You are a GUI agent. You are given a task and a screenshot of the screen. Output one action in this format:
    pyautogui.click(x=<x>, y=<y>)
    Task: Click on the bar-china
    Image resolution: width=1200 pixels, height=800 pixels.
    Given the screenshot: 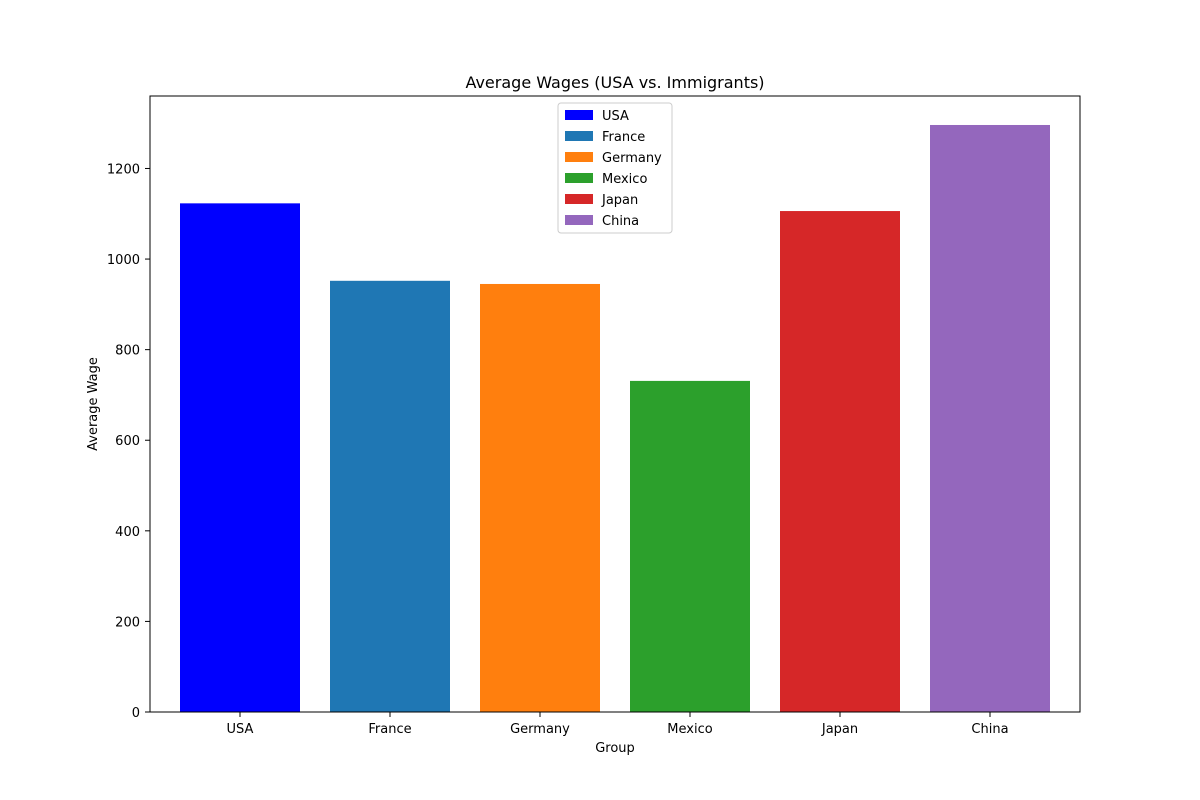 What is the action you would take?
    pyautogui.click(x=990, y=418)
    